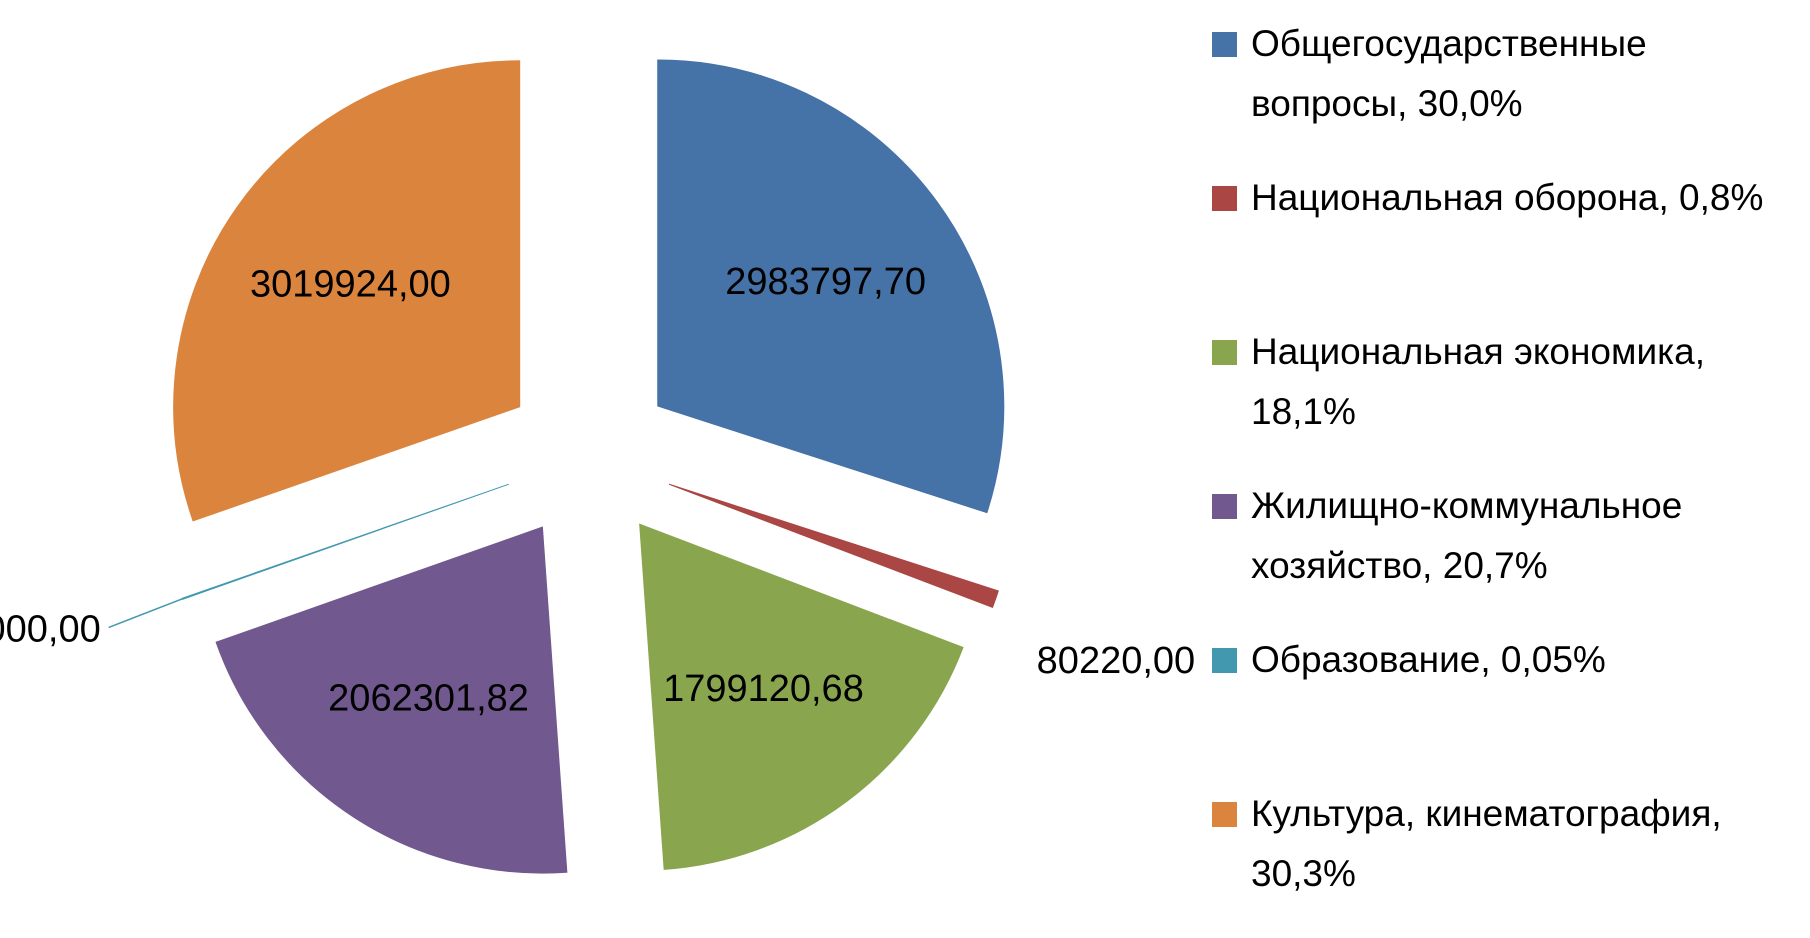  I want to click on legend-item: Жилищно-коммунальное хозяйство, 20,7%, so click(1507, 553).